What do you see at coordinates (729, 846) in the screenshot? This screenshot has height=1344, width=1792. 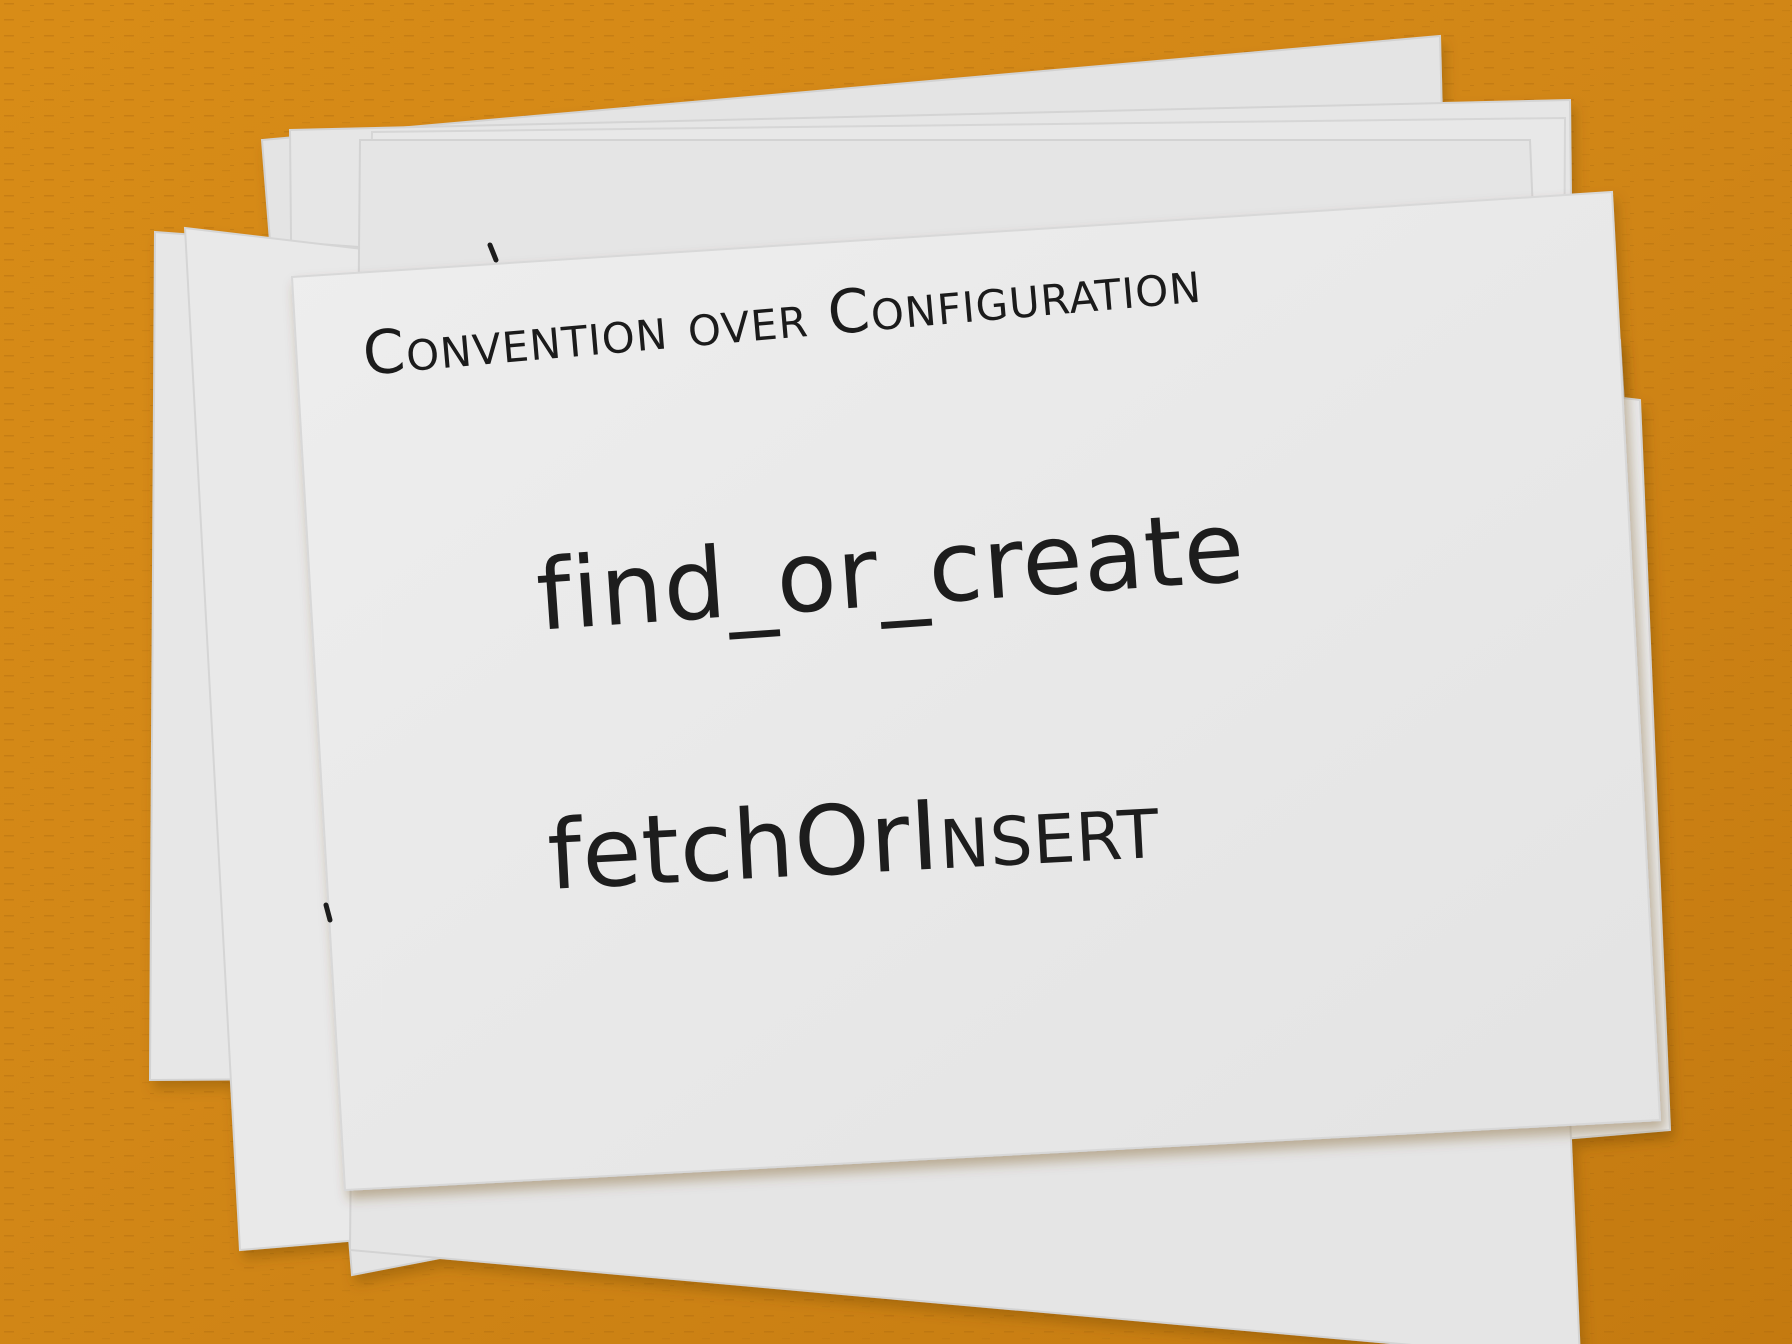 I see `card-line-fetch-or-insert-prefix: fetchOr` at bounding box center [729, 846].